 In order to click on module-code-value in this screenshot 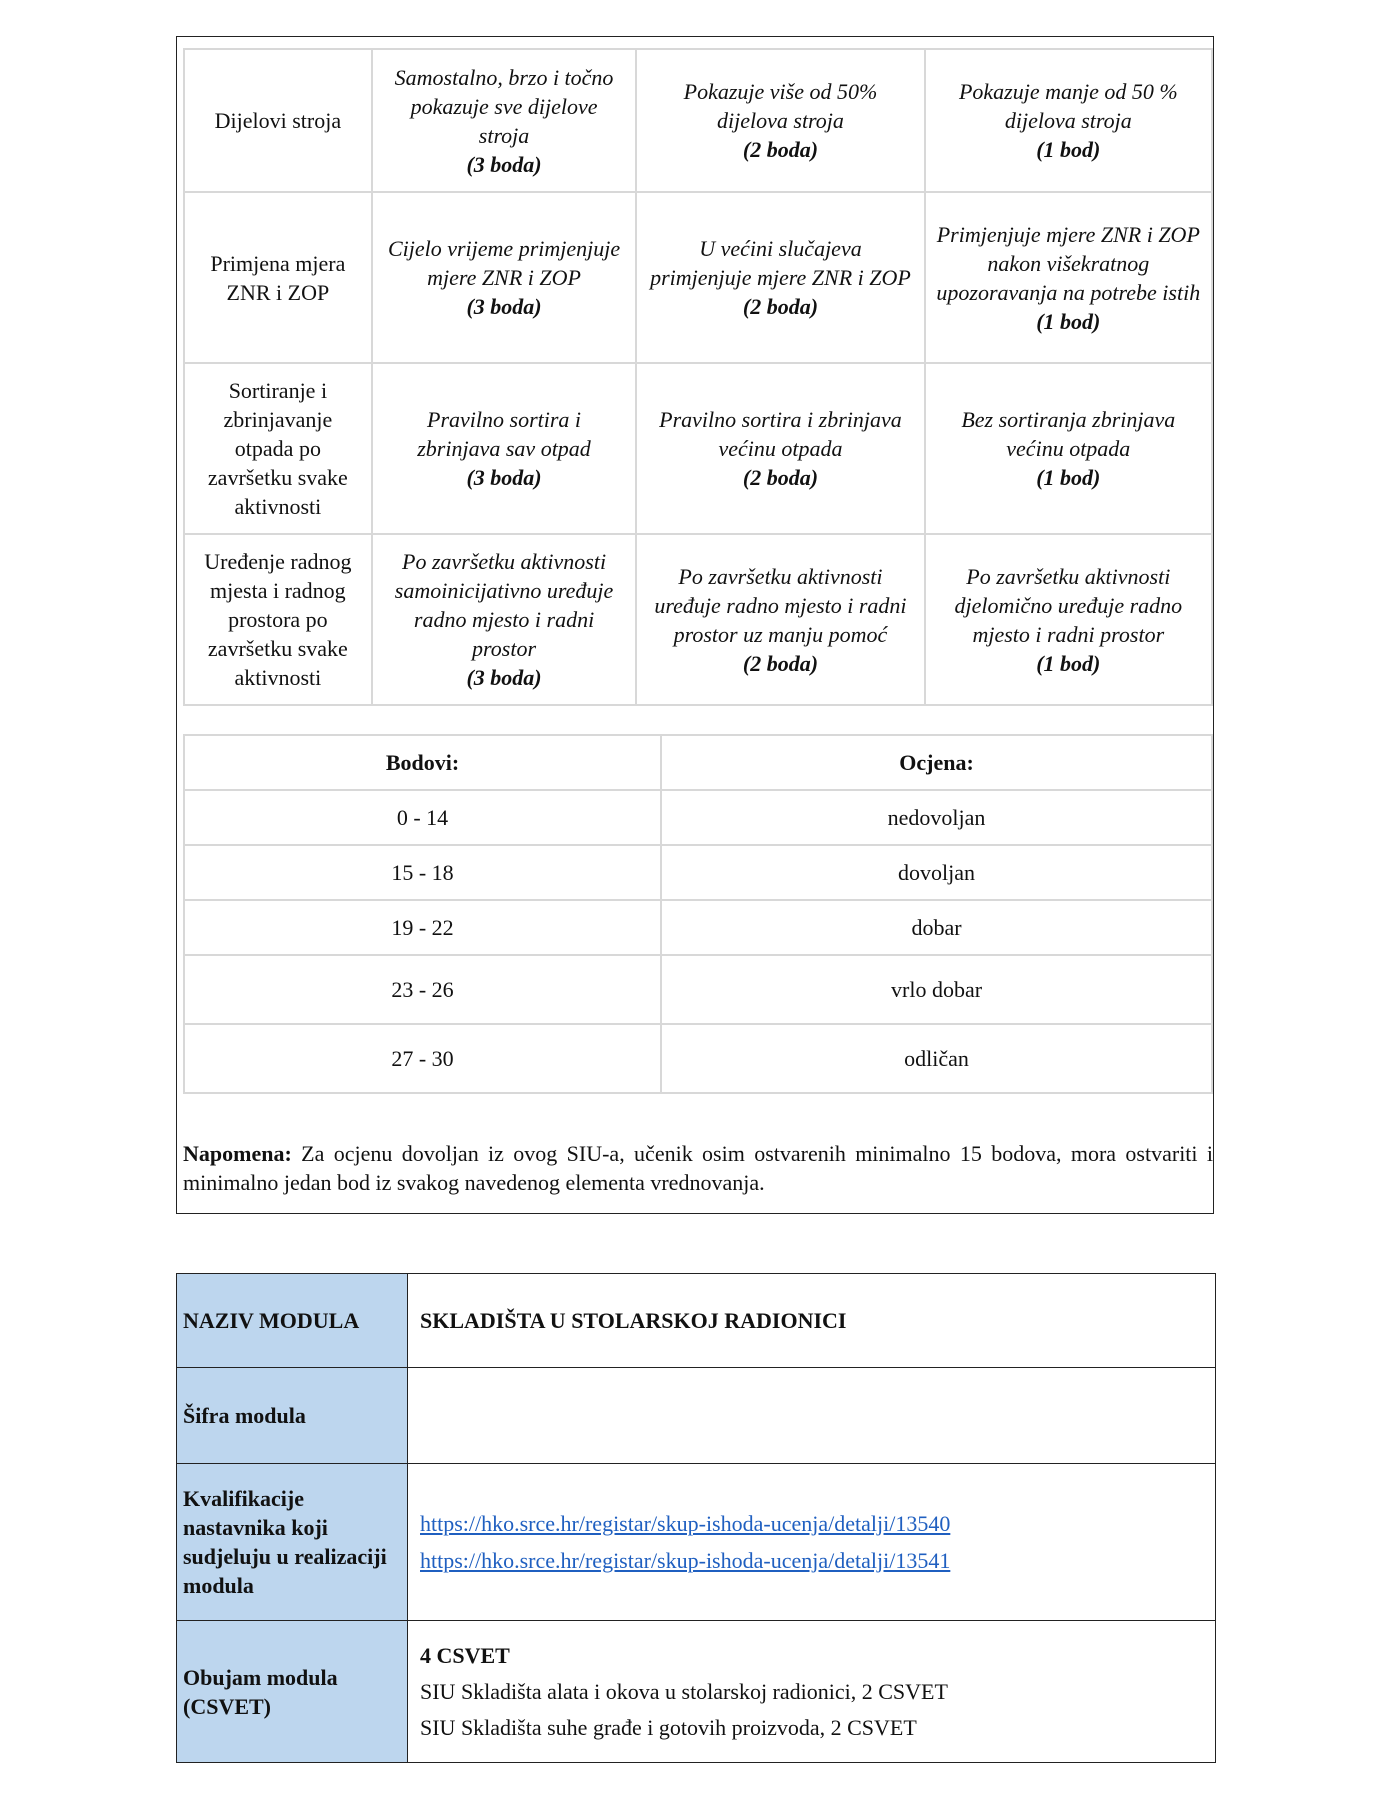, I will do `click(811, 1415)`.